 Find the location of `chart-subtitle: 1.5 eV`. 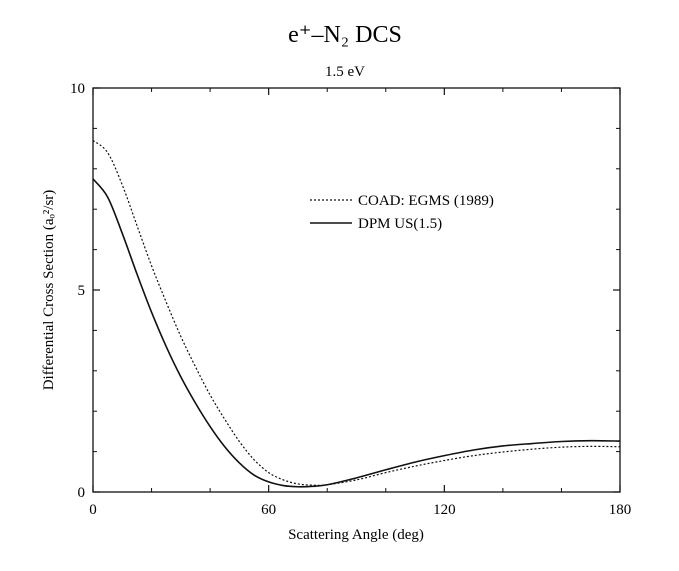

chart-subtitle: 1.5 eV is located at coordinates (345, 72).